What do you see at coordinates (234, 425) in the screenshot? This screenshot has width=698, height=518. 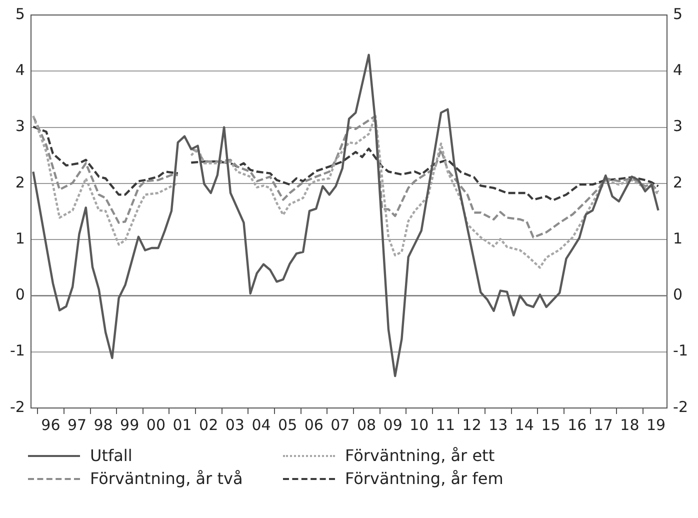 I see `x-tick-label: 03` at bounding box center [234, 425].